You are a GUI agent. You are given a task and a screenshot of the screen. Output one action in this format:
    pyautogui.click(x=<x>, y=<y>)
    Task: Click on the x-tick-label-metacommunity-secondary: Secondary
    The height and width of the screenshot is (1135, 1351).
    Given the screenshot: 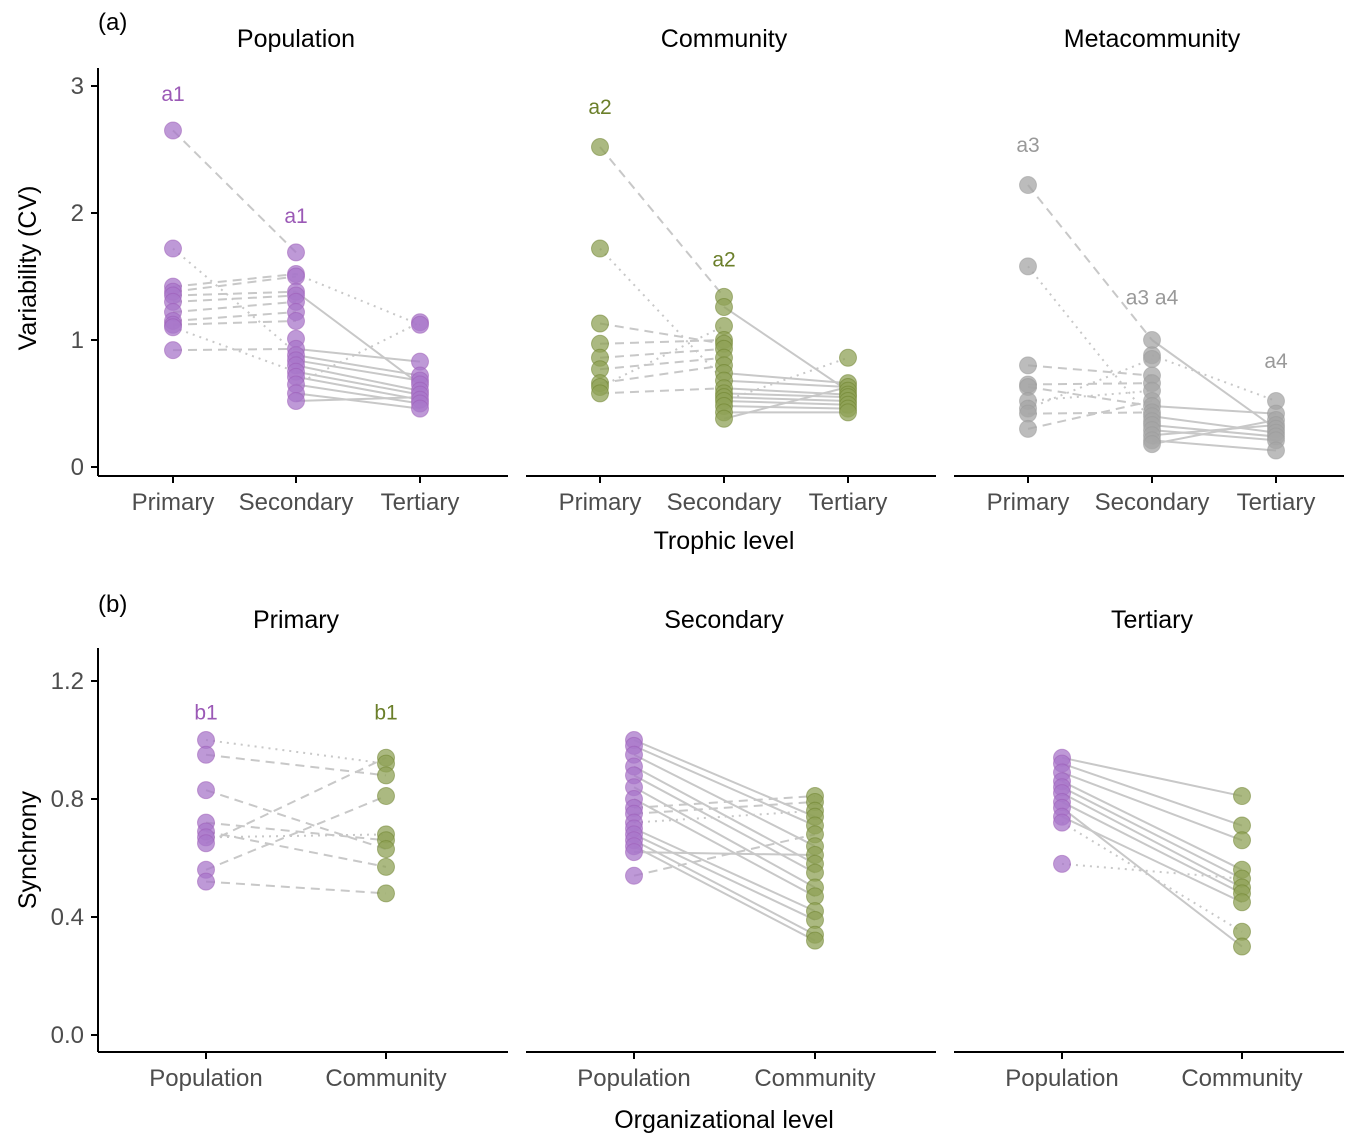 What is the action you would take?
    pyautogui.click(x=1152, y=502)
    